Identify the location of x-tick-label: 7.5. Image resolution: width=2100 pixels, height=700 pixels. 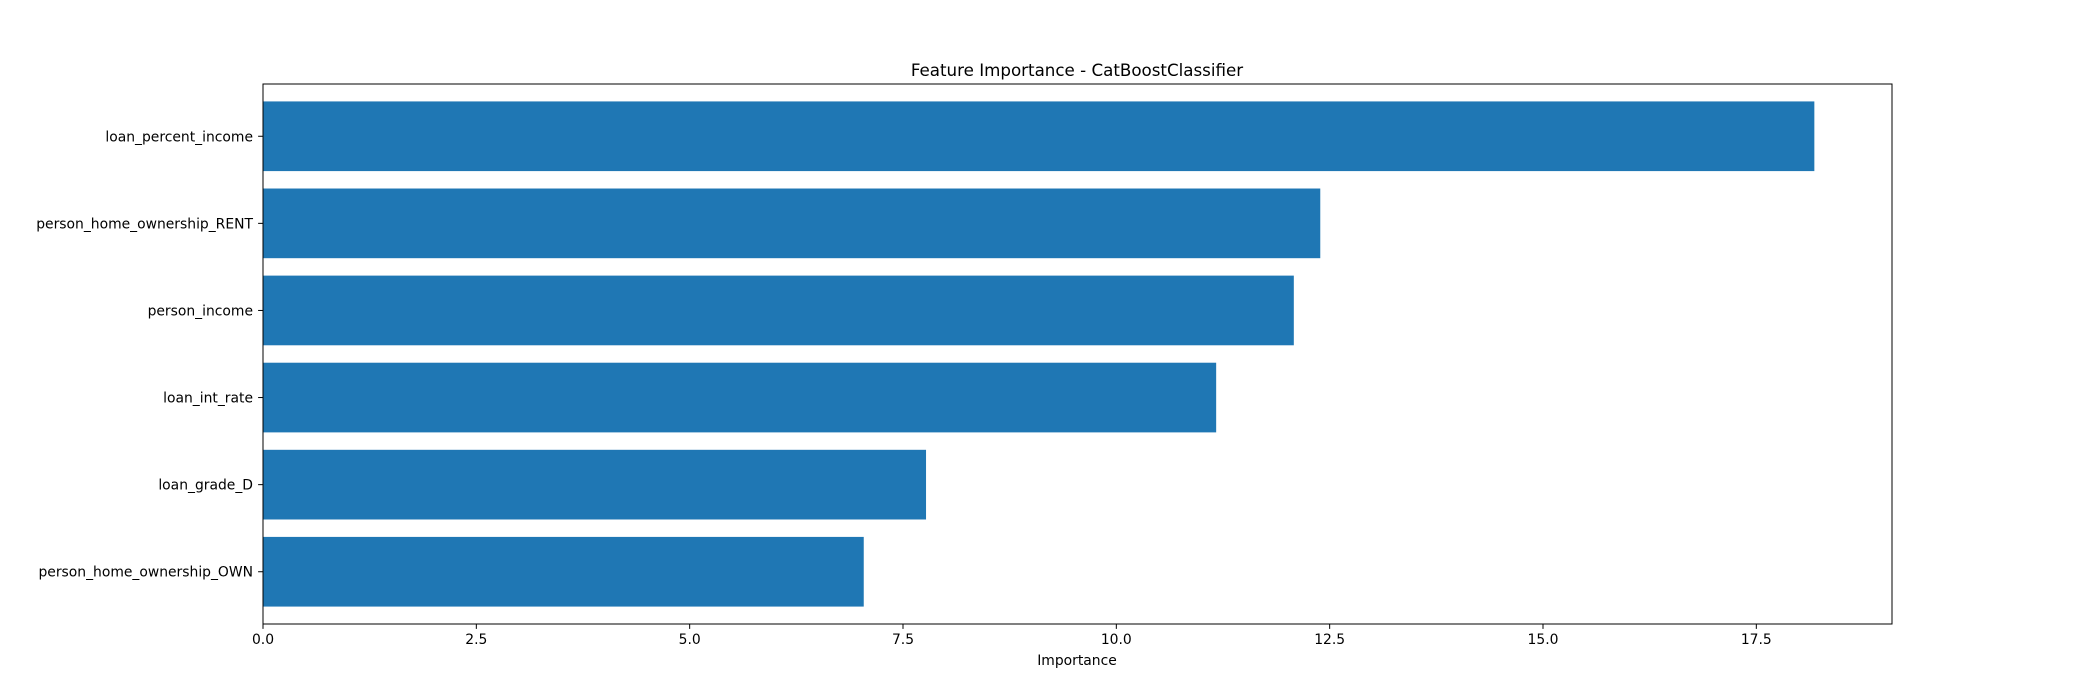
(903, 640).